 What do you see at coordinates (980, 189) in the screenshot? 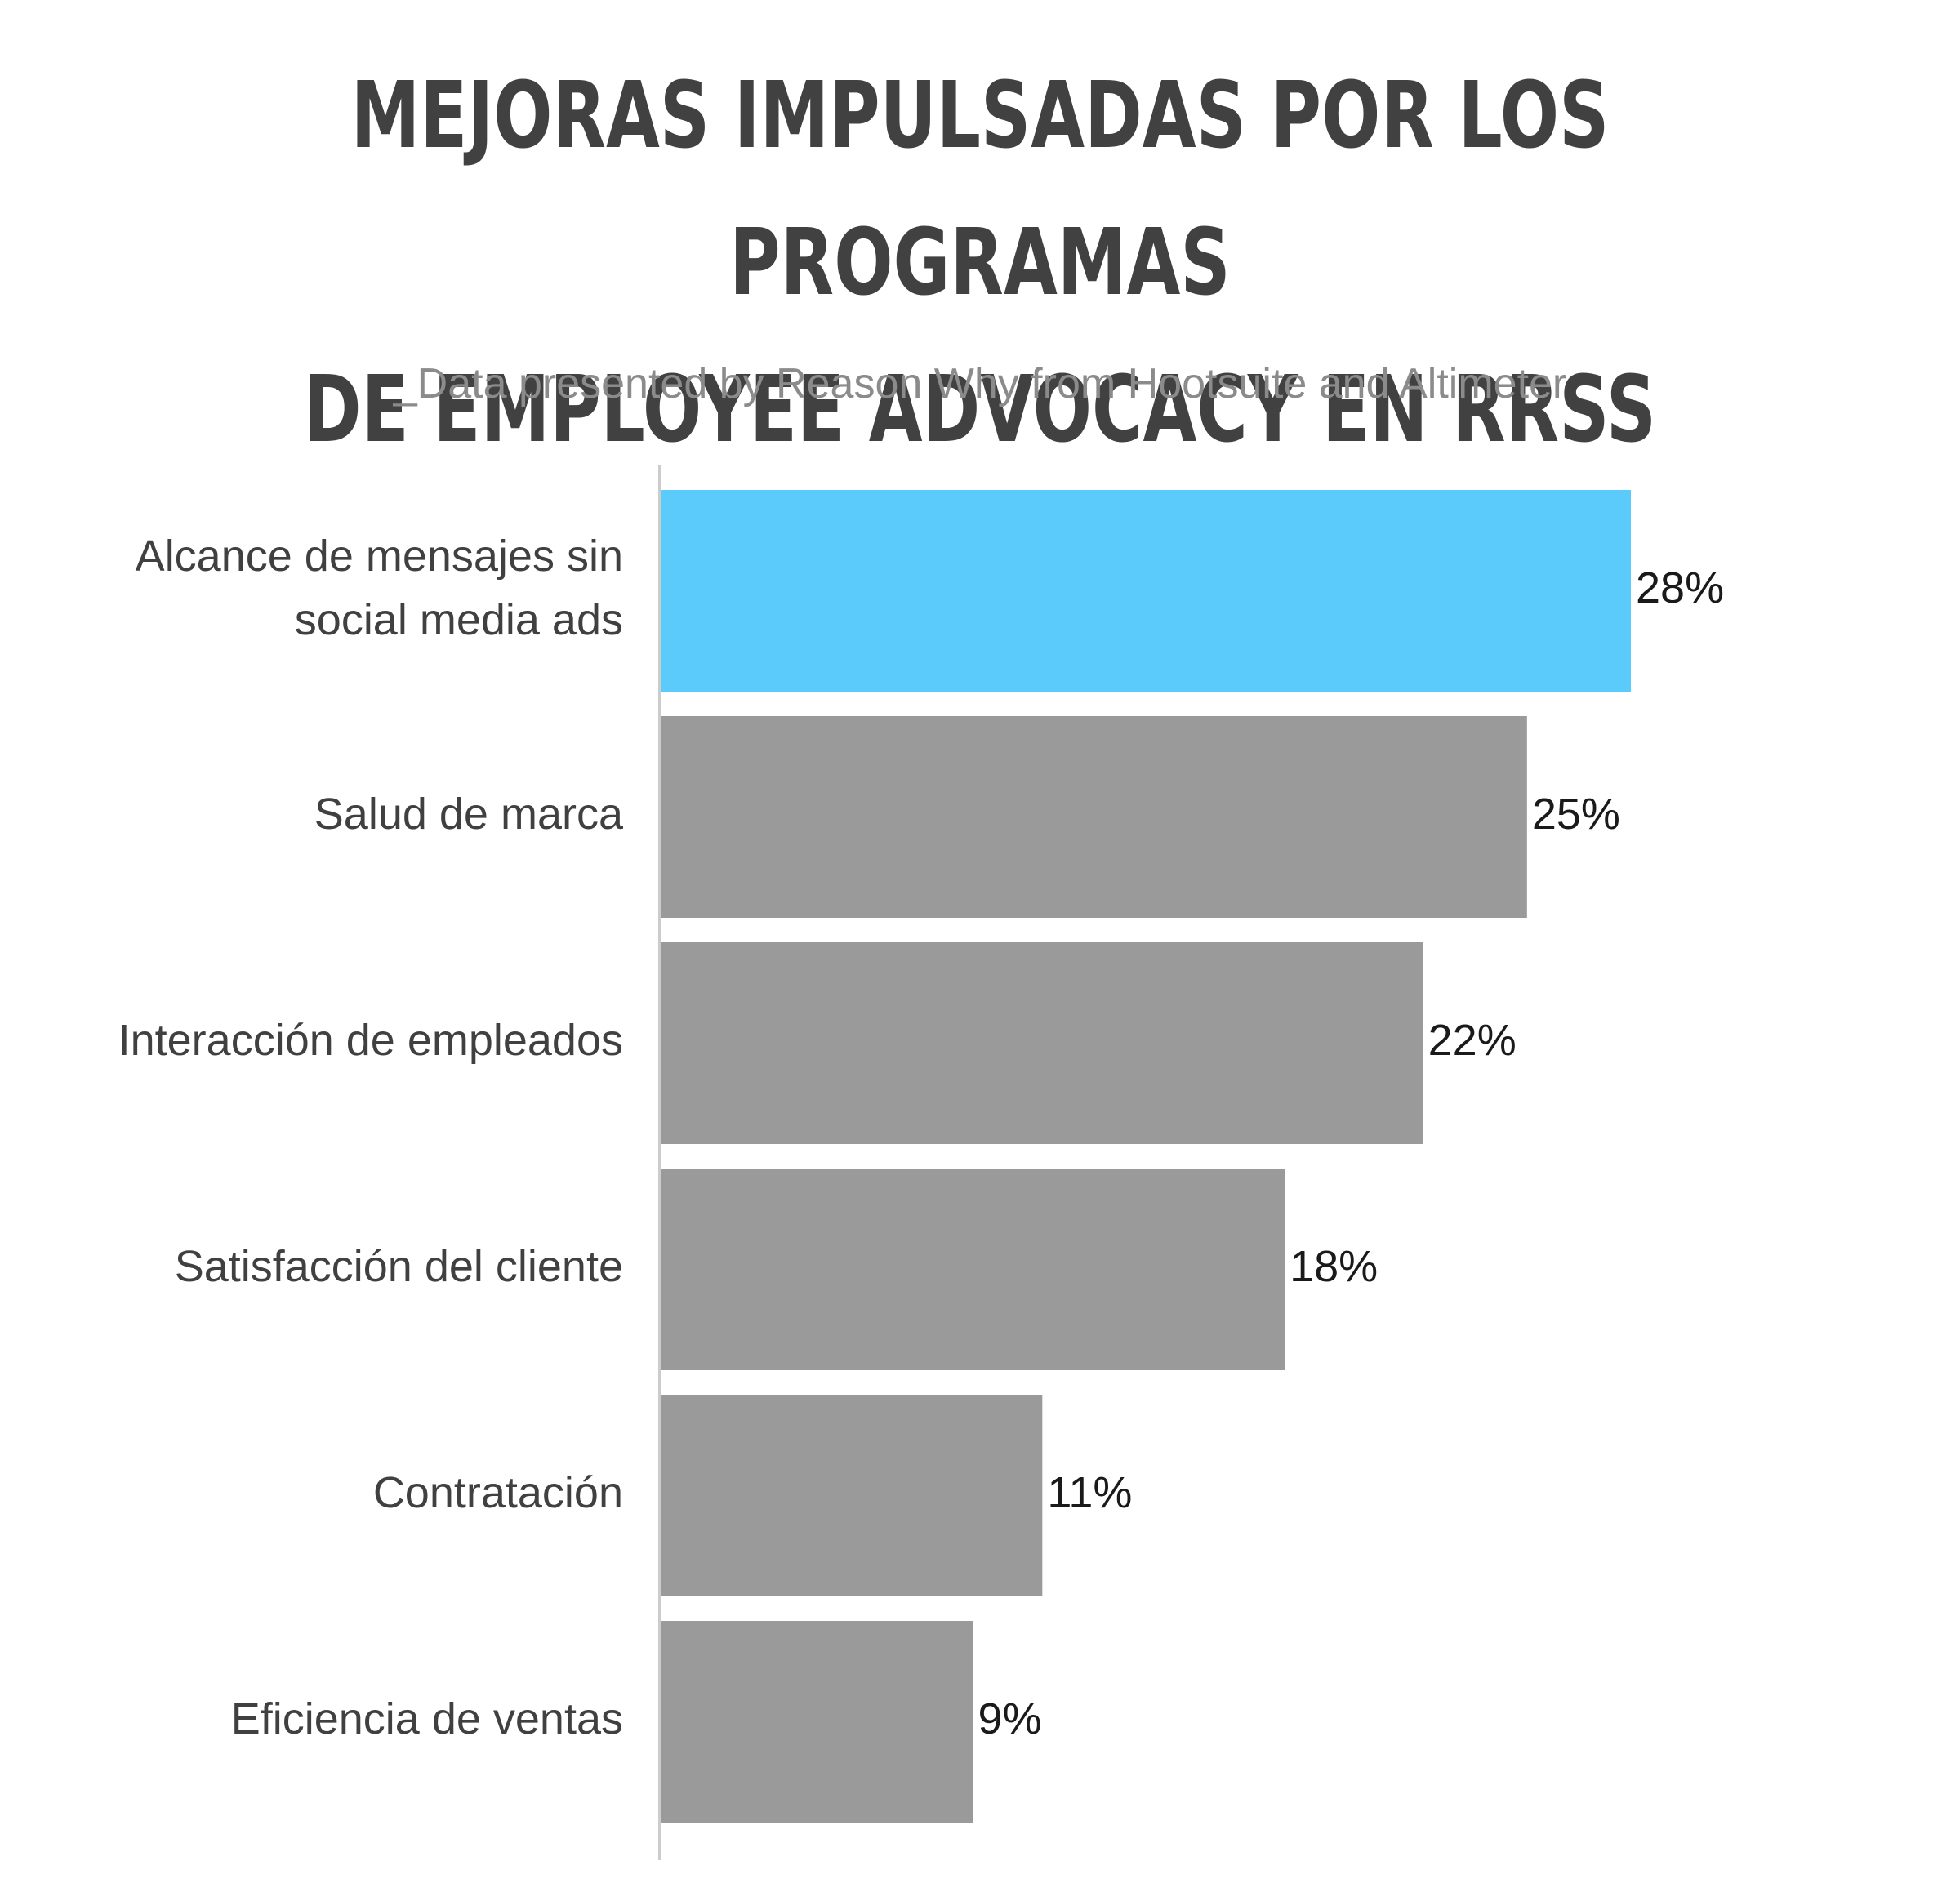
I see `chart-title-line-1: MEJORAS IMPULSADAS POR LOS PROGRAMAS` at bounding box center [980, 189].